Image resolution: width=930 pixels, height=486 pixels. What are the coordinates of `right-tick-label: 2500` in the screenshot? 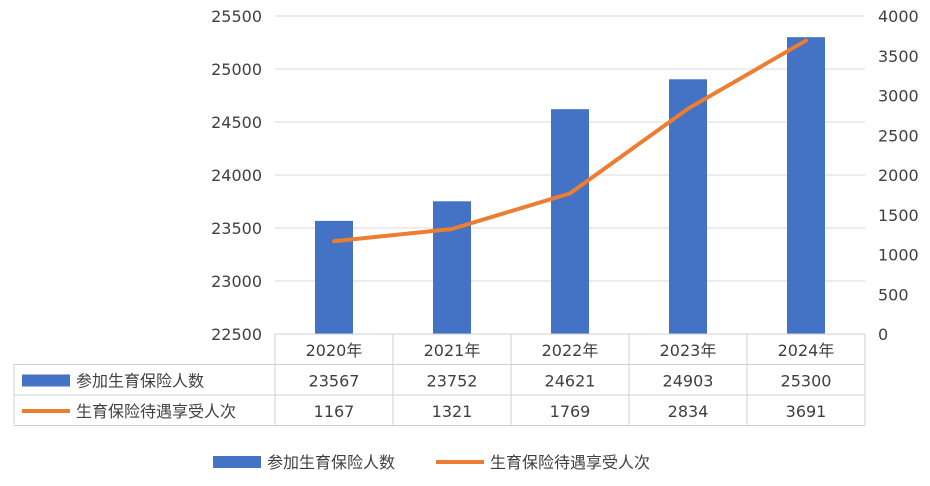 It's located at (898, 135).